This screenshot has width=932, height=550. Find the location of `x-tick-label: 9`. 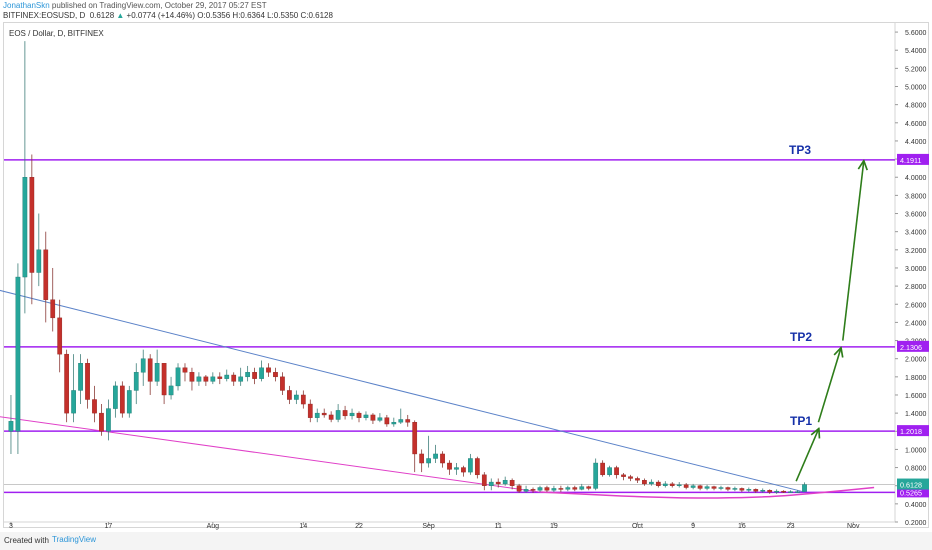

x-tick-label: 9 is located at coordinates (693, 526).